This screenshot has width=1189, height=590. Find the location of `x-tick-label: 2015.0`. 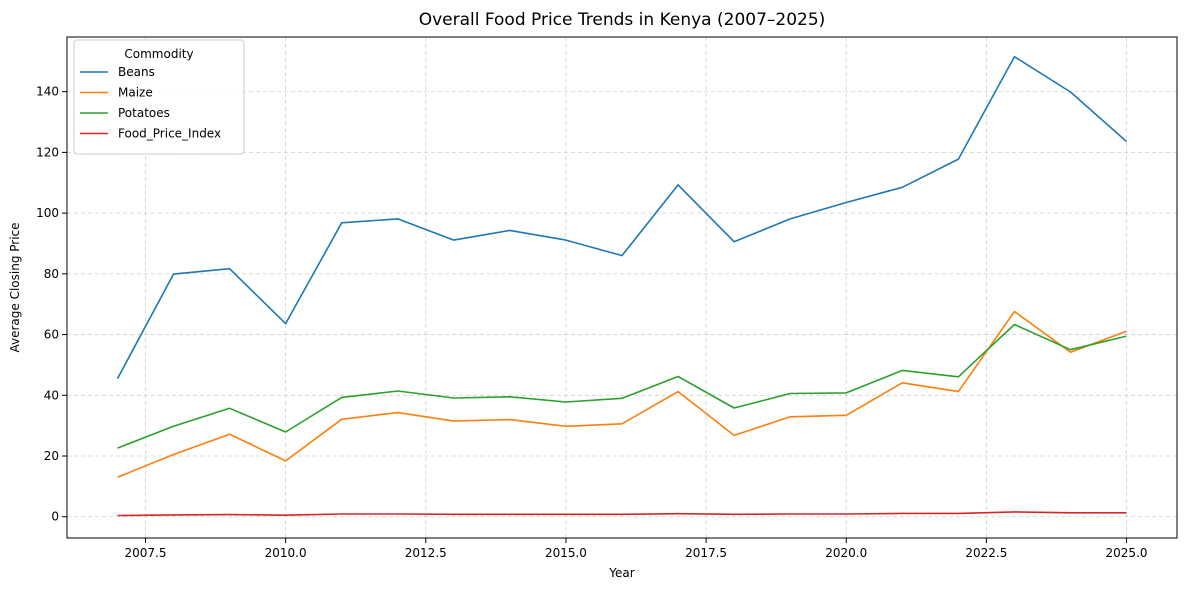

x-tick-label: 2015.0 is located at coordinates (566, 553).